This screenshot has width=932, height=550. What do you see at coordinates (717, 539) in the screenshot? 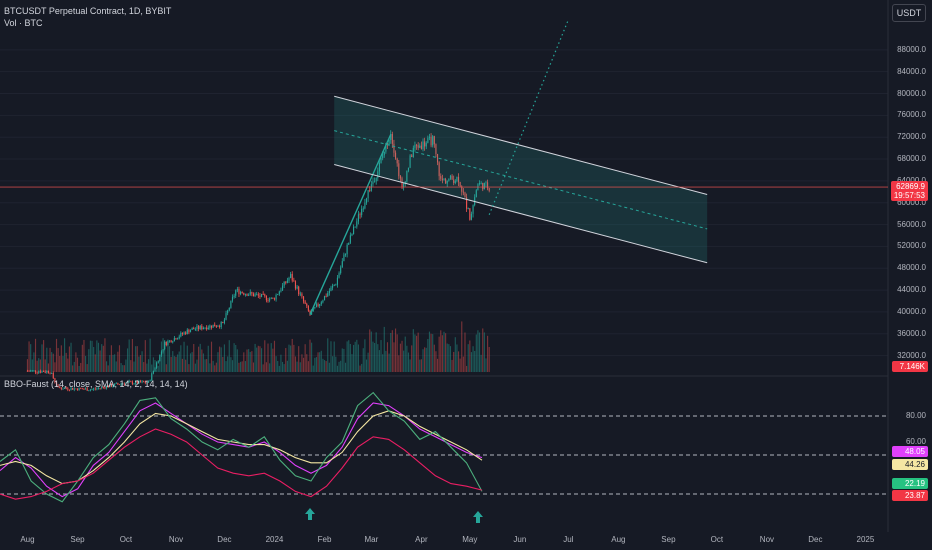
I see `time-tick-label-14: Oct` at bounding box center [717, 539].